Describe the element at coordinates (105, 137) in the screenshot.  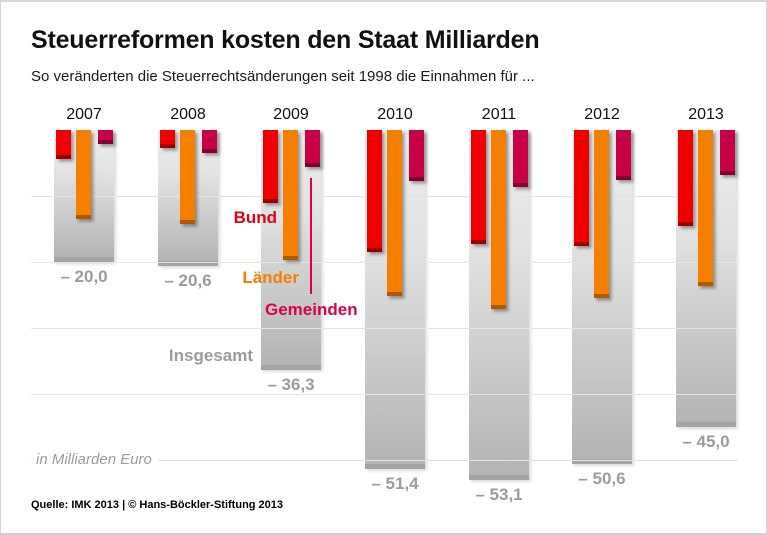
I see `gemeinden-bar-2007` at that location.